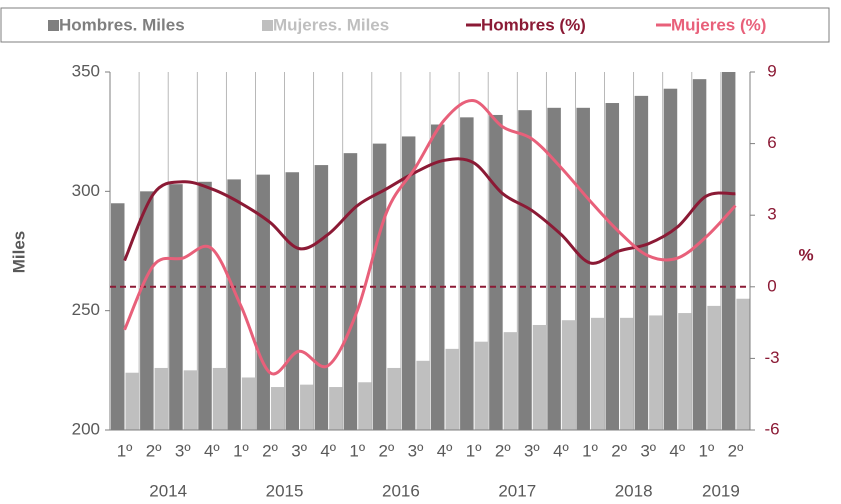 This screenshot has height=504, width=841. What do you see at coordinates (18, 252) in the screenshot?
I see `y-axis-label: Miles` at bounding box center [18, 252].